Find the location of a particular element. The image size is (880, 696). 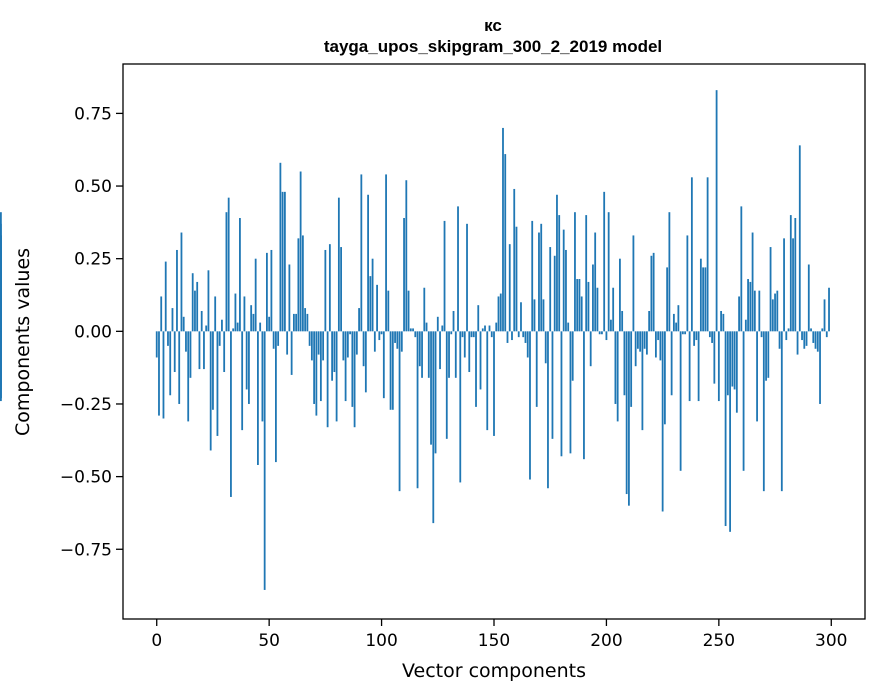

y-tick-label: 0.25 is located at coordinates (93, 260).